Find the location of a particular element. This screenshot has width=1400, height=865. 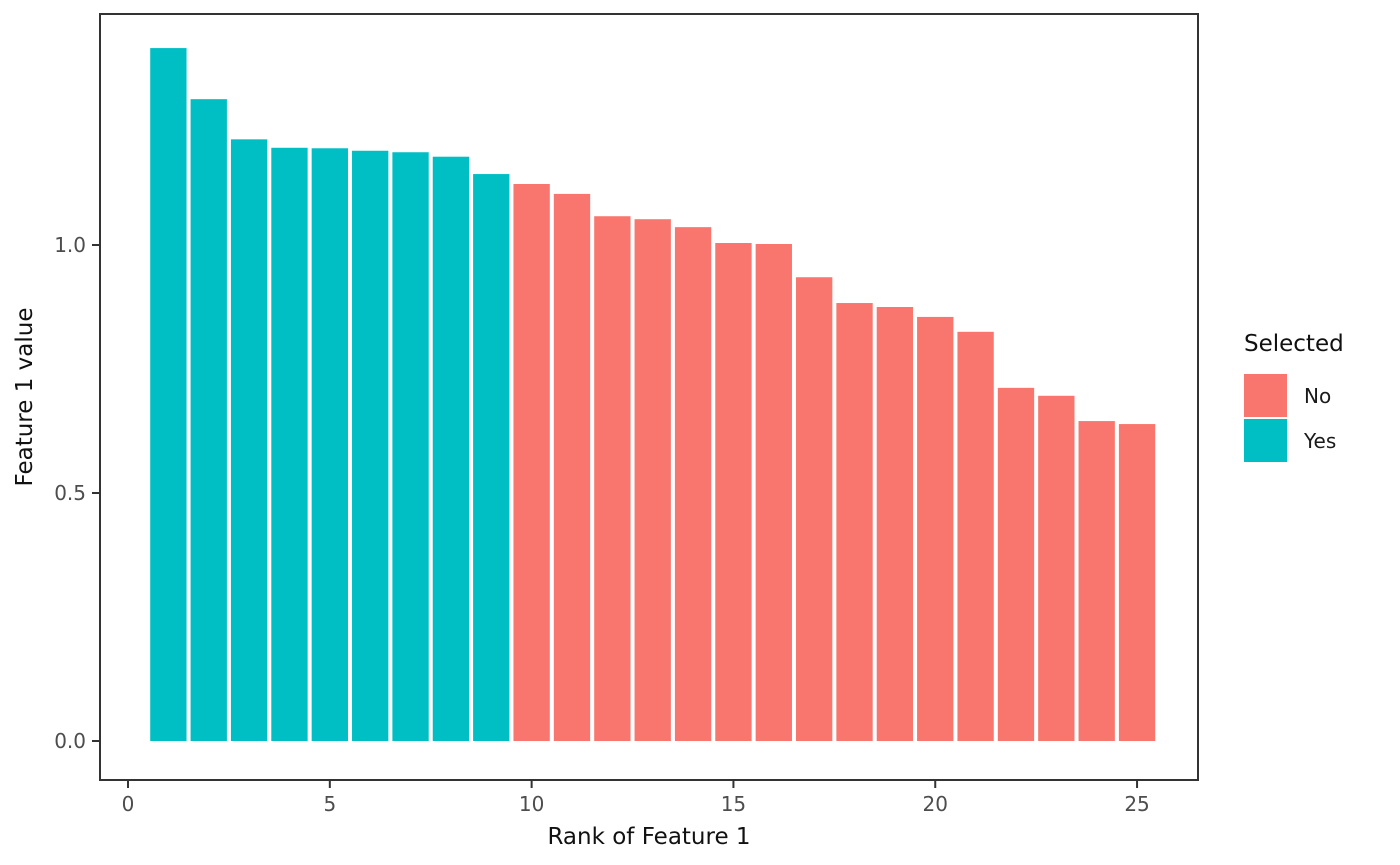

y-tick-label: 0.0 is located at coordinates (70, 741).